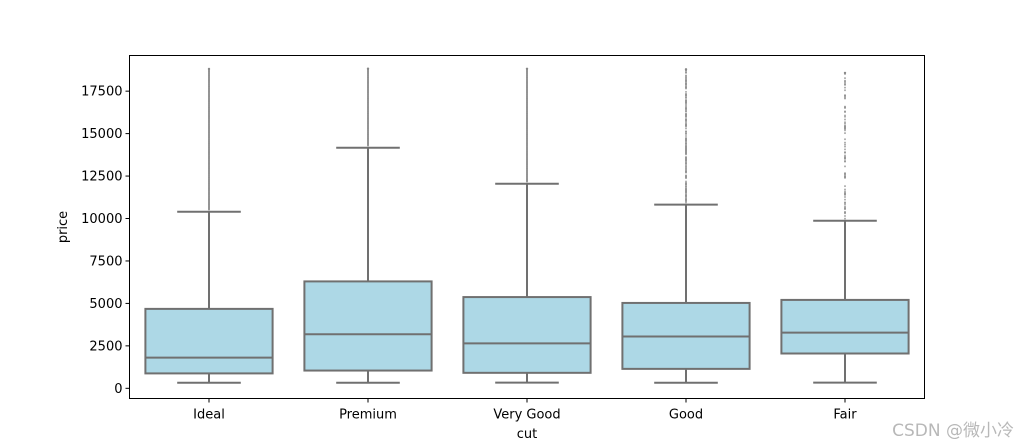  Describe the element at coordinates (845, 415) in the screenshot. I see `x-tick-label: Fair` at that location.